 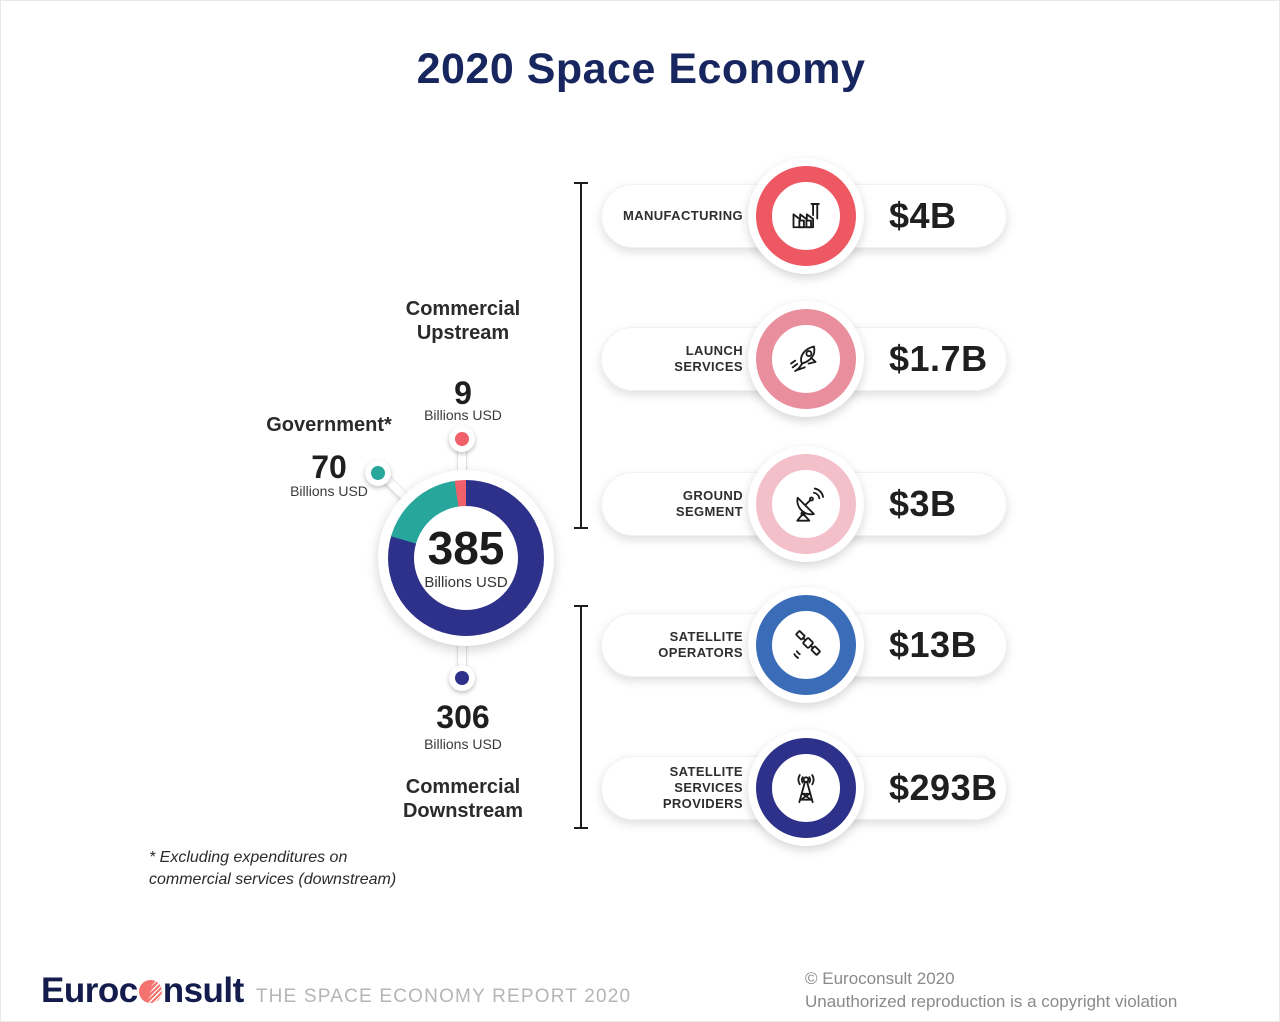 I want to click on downstream-dot, so click(x=462, y=678).